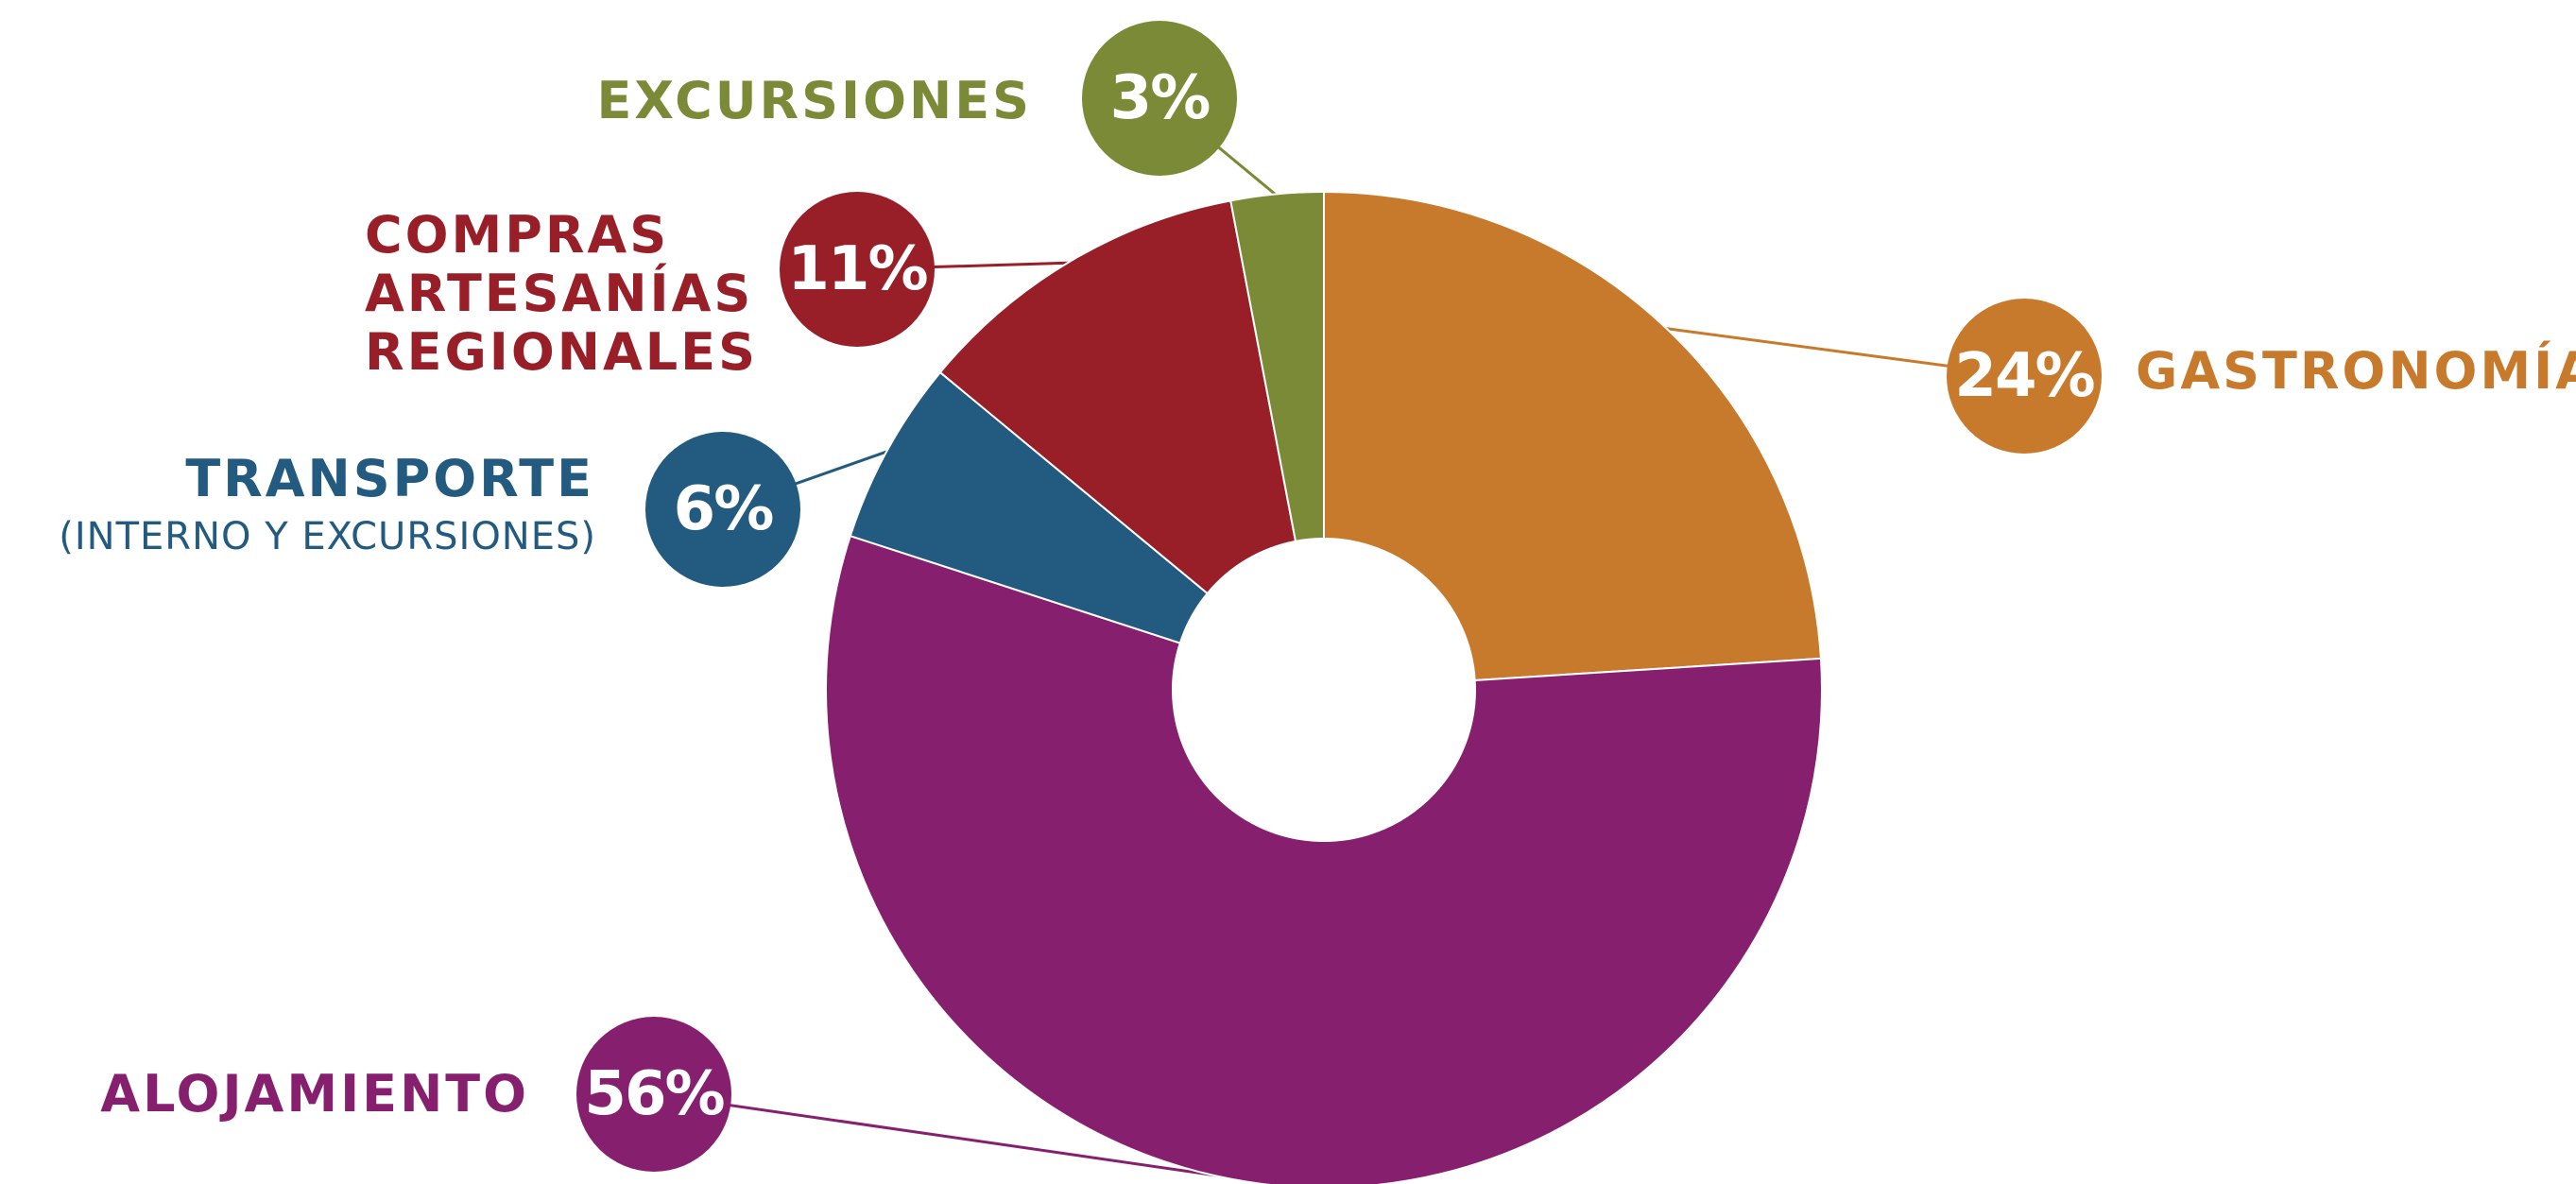  I want to click on value-label: 56%, so click(654, 1094).